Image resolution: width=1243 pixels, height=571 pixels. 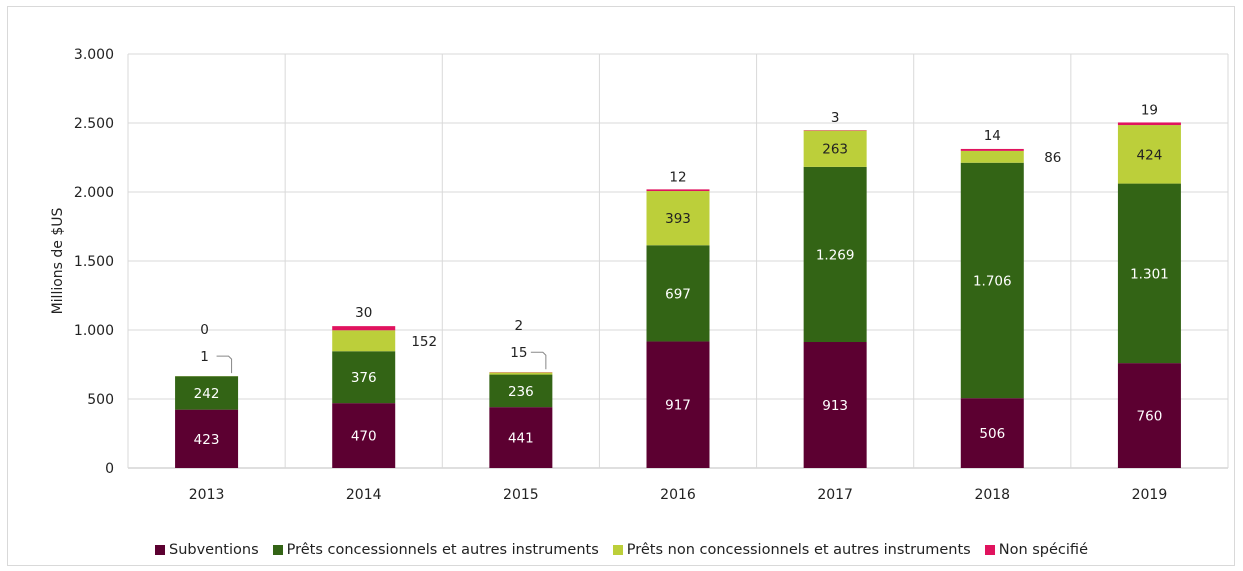 I want to click on data-label: 3, so click(x=835, y=118).